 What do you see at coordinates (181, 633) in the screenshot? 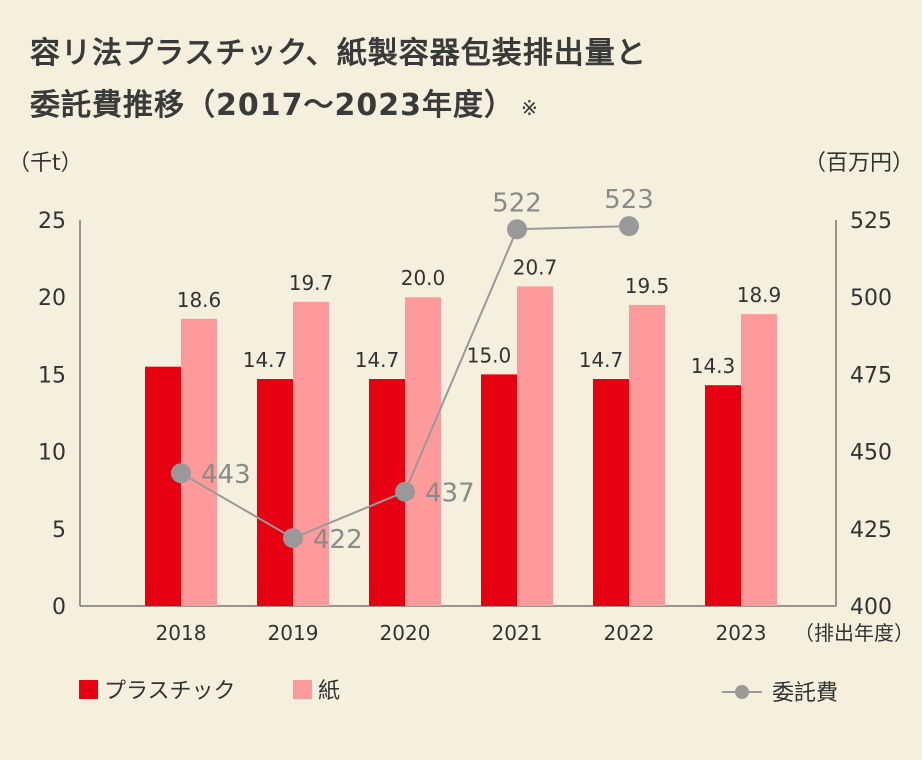
I see `x-tick-label: 2018` at bounding box center [181, 633].